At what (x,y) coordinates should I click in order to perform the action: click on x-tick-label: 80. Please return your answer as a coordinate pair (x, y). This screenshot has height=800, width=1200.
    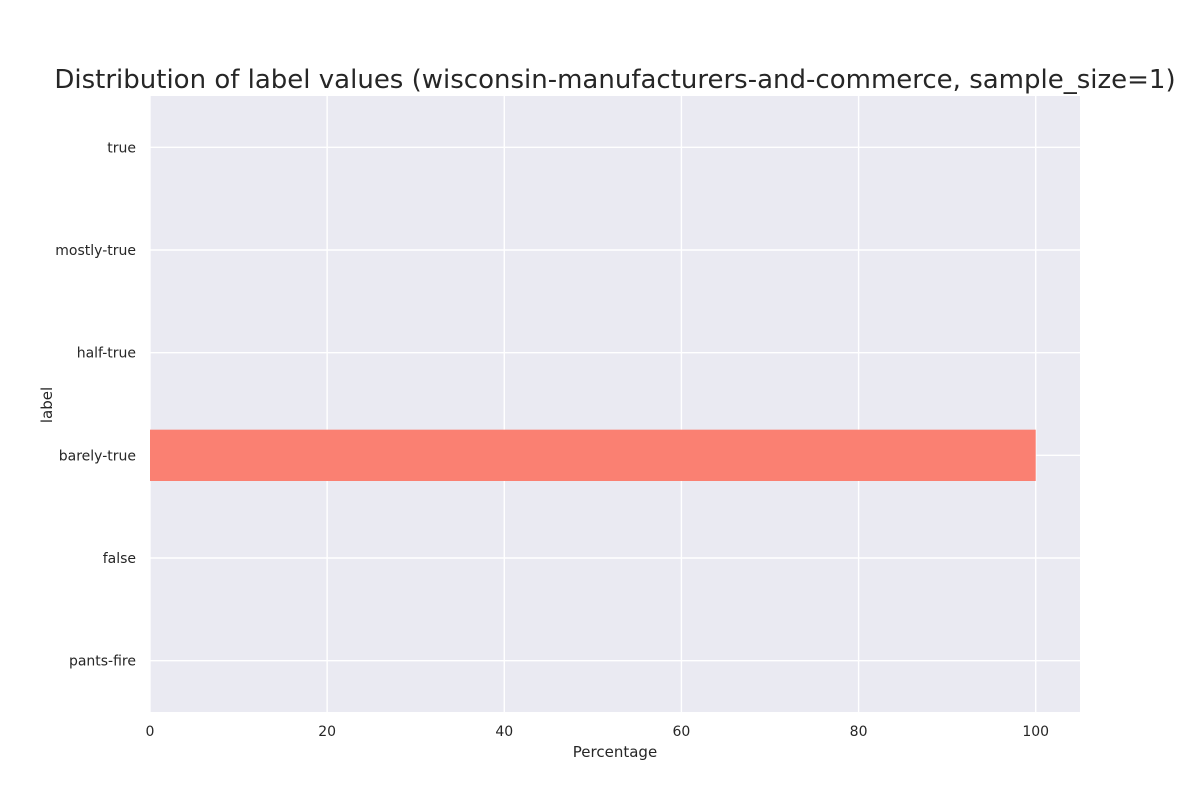
    Looking at the image, I should click on (859, 732).